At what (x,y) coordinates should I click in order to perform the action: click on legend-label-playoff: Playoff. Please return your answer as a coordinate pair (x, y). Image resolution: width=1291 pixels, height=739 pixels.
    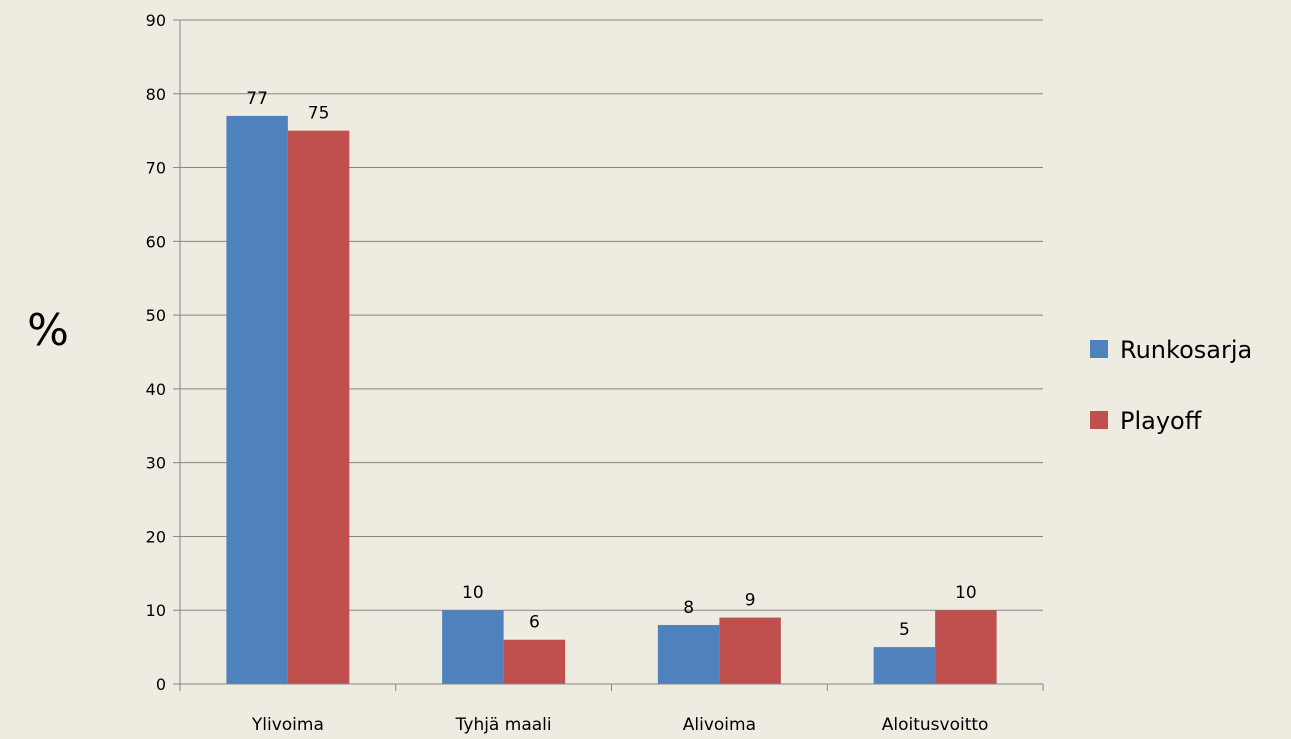
    Looking at the image, I should click on (1161, 421).